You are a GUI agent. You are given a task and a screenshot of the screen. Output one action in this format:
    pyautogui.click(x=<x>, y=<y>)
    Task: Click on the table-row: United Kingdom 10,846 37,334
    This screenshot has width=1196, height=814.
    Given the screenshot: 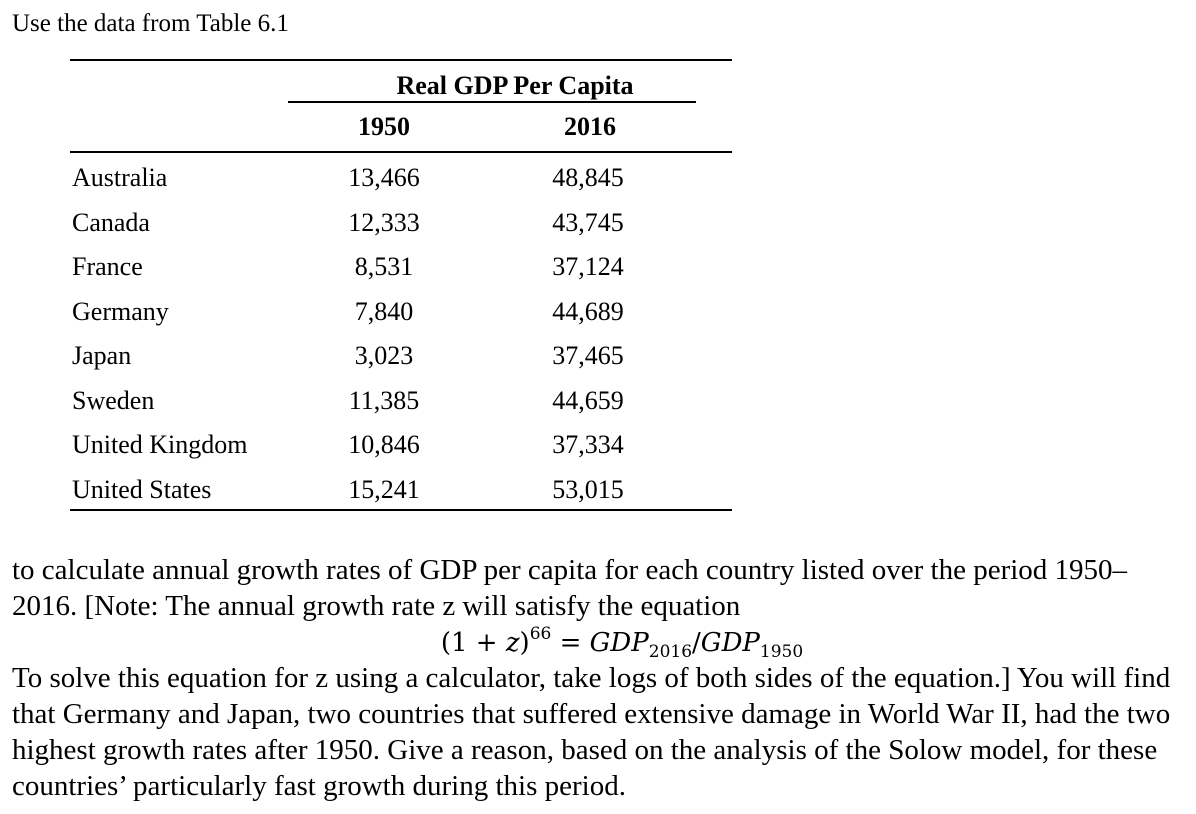 What is the action you would take?
    pyautogui.click(x=380, y=449)
    